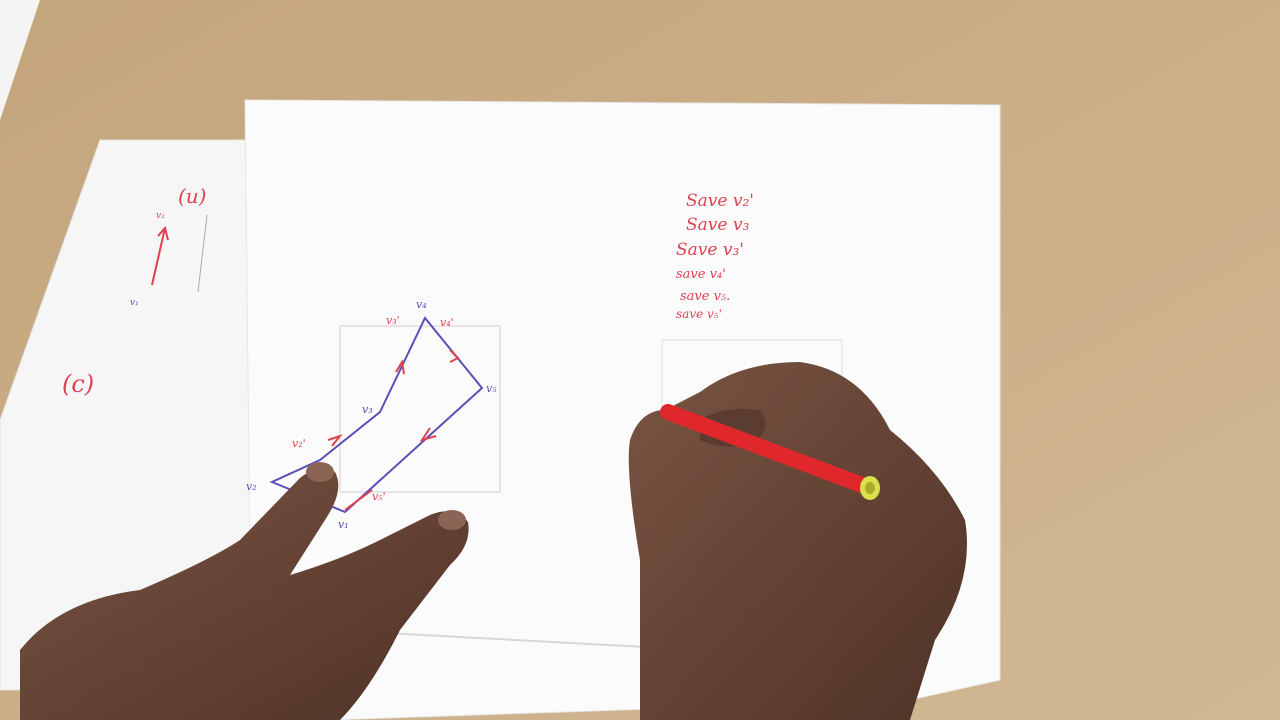 Image resolution: width=1280 pixels, height=720 pixels. What do you see at coordinates (367, 409) in the screenshot?
I see `vertex-v3-label: v₃` at bounding box center [367, 409].